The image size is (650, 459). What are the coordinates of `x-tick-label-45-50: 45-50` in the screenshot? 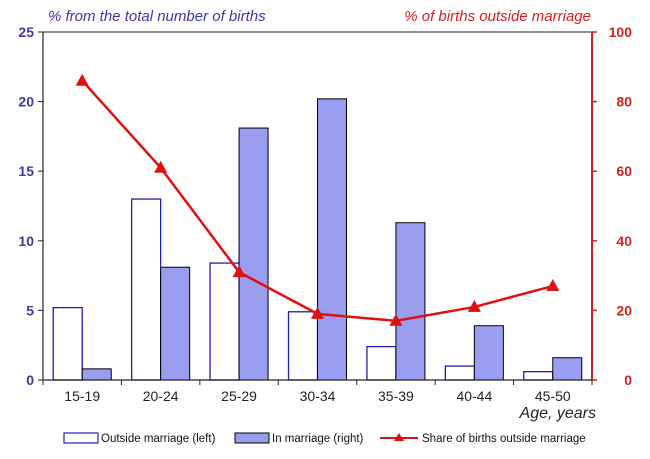 It's located at (553, 396).